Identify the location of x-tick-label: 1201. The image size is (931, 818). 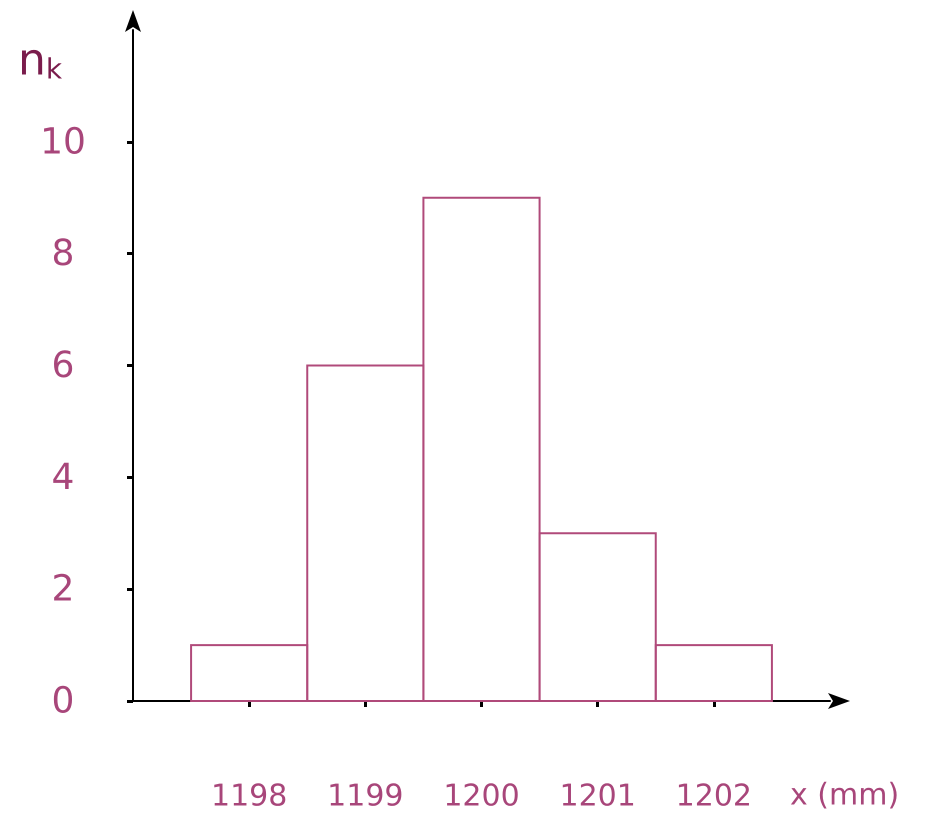
(597, 796).